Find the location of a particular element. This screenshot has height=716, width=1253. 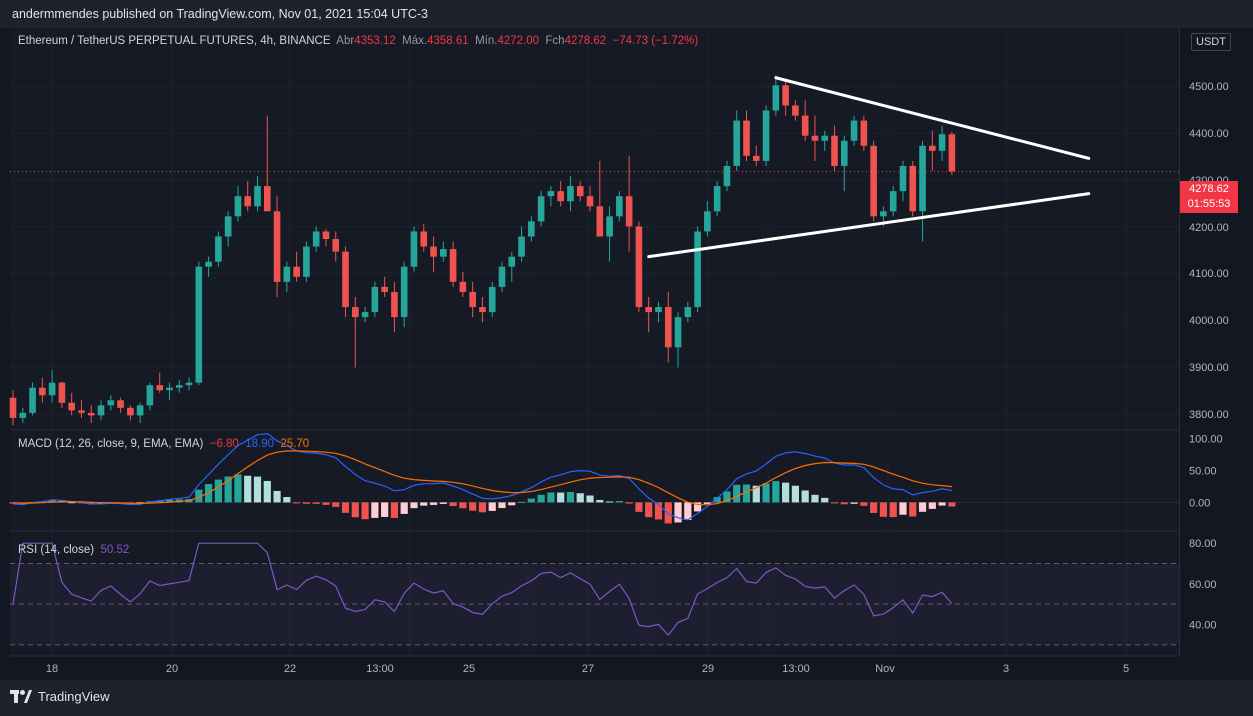

rsi-title: RSI (14, close) is located at coordinates (56, 550).